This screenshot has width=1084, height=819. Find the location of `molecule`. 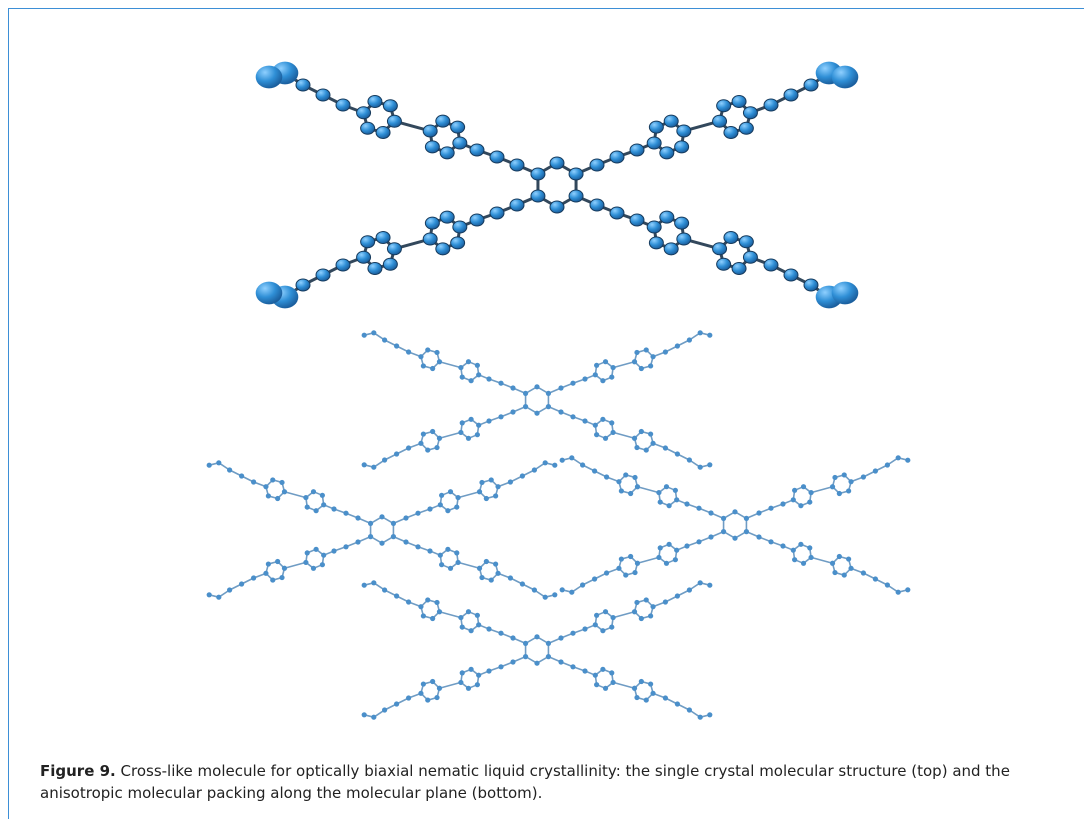

molecule is located at coordinates (382, 530).